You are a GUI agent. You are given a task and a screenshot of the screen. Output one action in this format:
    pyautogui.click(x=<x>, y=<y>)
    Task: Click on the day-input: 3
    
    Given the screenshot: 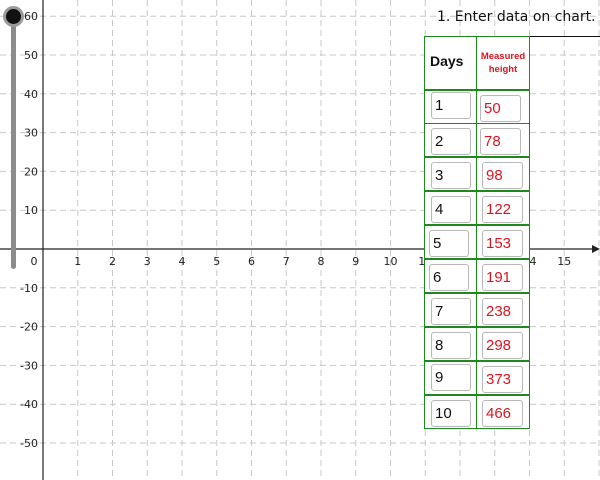 What is the action you would take?
    pyautogui.click(x=451, y=175)
    